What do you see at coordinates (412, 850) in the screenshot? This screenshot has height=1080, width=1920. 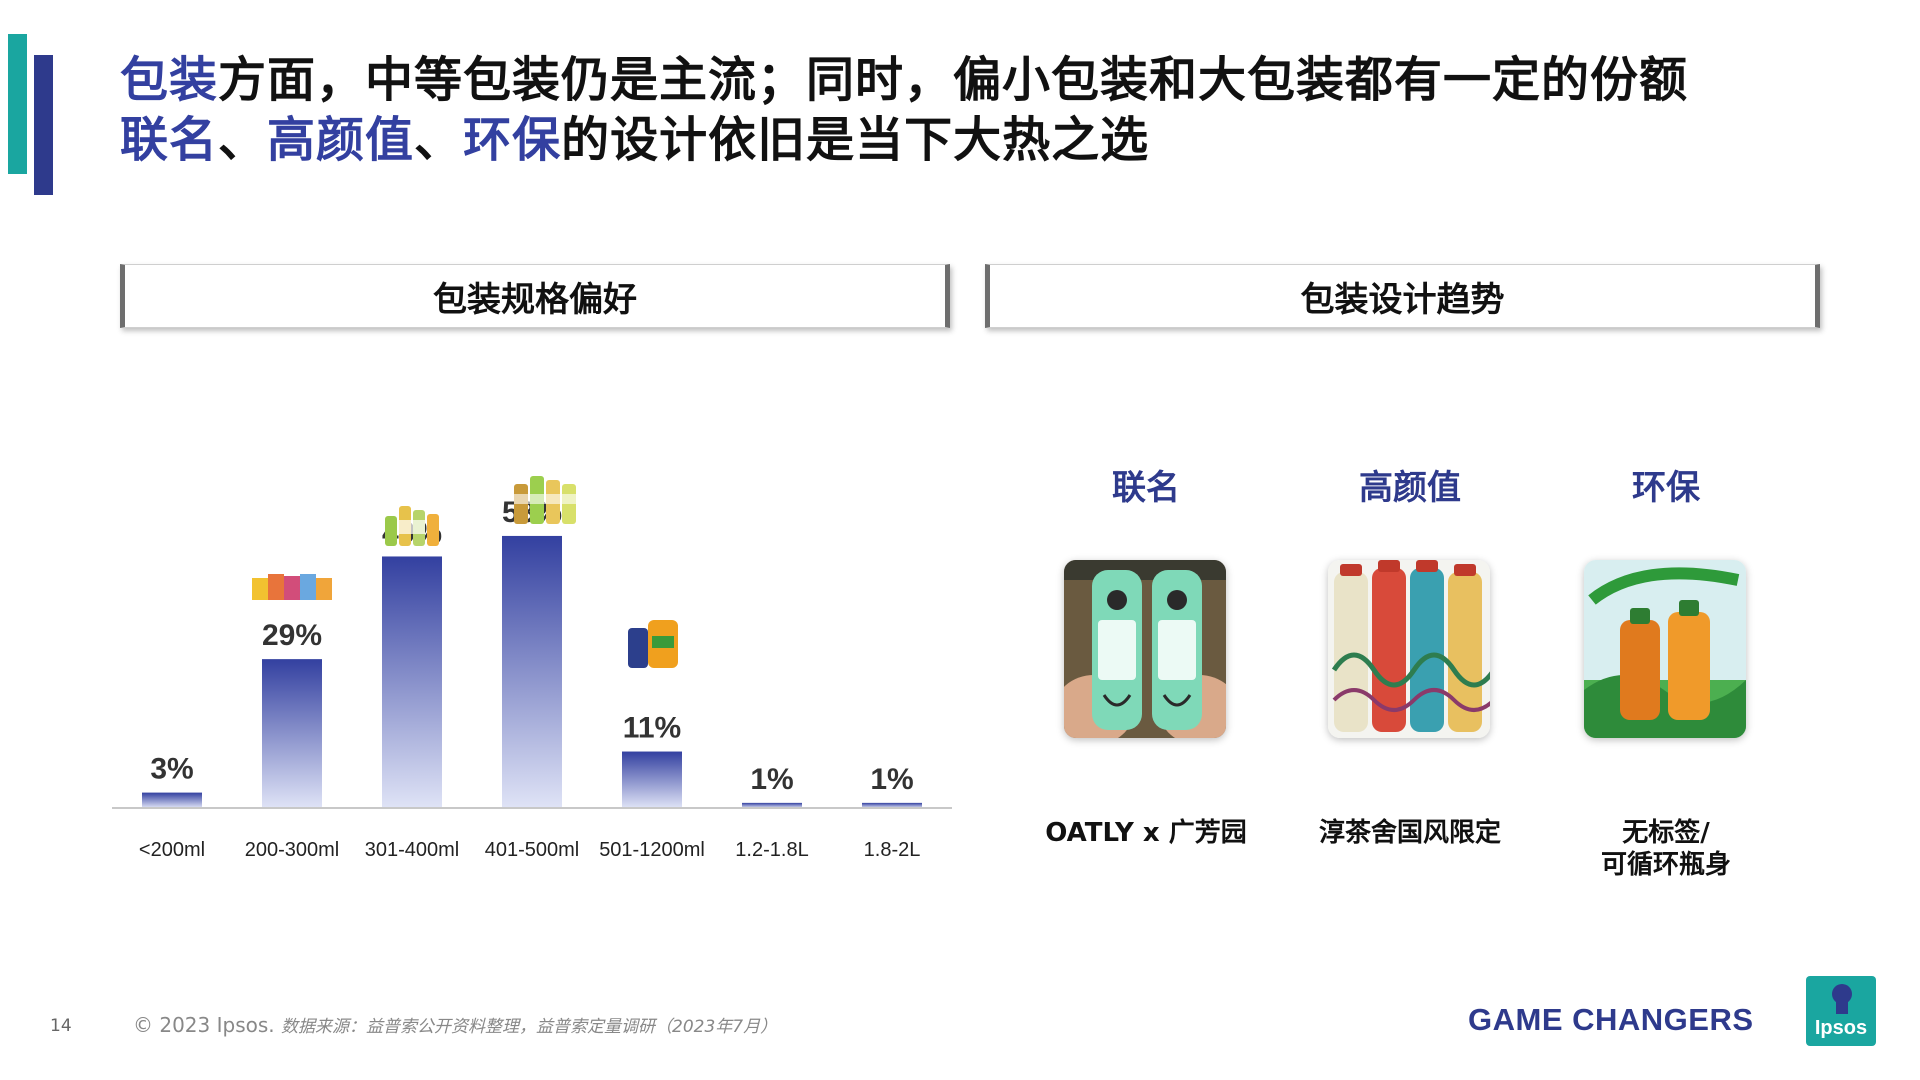 I see `category-label-301-400ml: 301-400ml` at bounding box center [412, 850].